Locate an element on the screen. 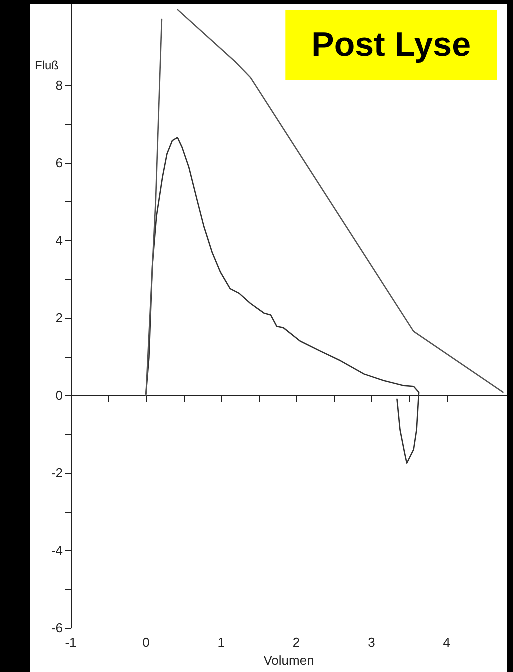 This screenshot has width=513, height=672. y-tick-label: 8 is located at coordinates (59, 85).